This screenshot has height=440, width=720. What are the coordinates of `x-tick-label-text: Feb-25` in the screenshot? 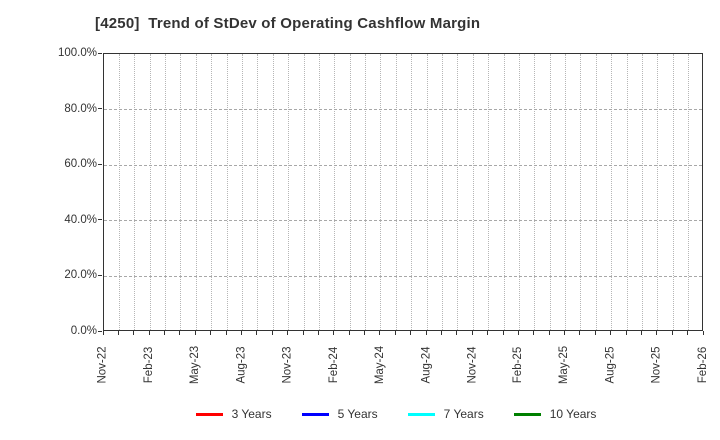 It's located at (518, 365).